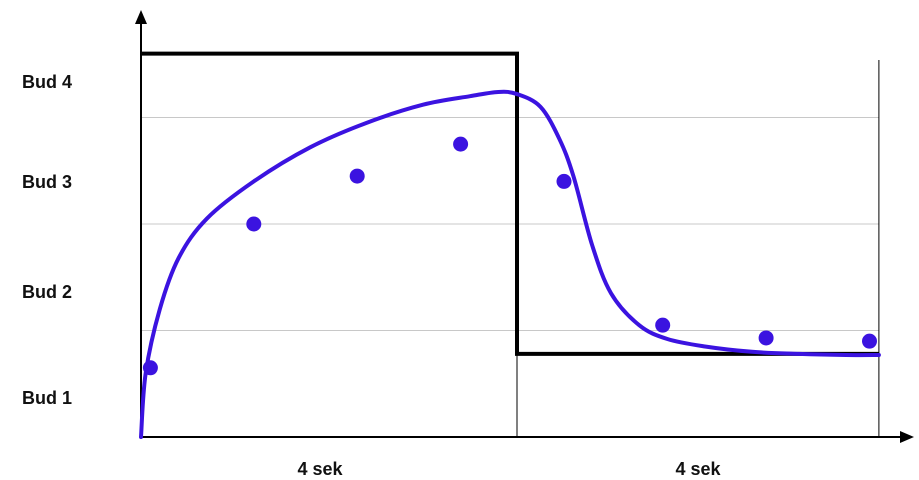 The width and height of the screenshot is (919, 480). Describe the element at coordinates (320, 469) in the screenshot. I see `x-segment-label-1: 4 sek` at that location.